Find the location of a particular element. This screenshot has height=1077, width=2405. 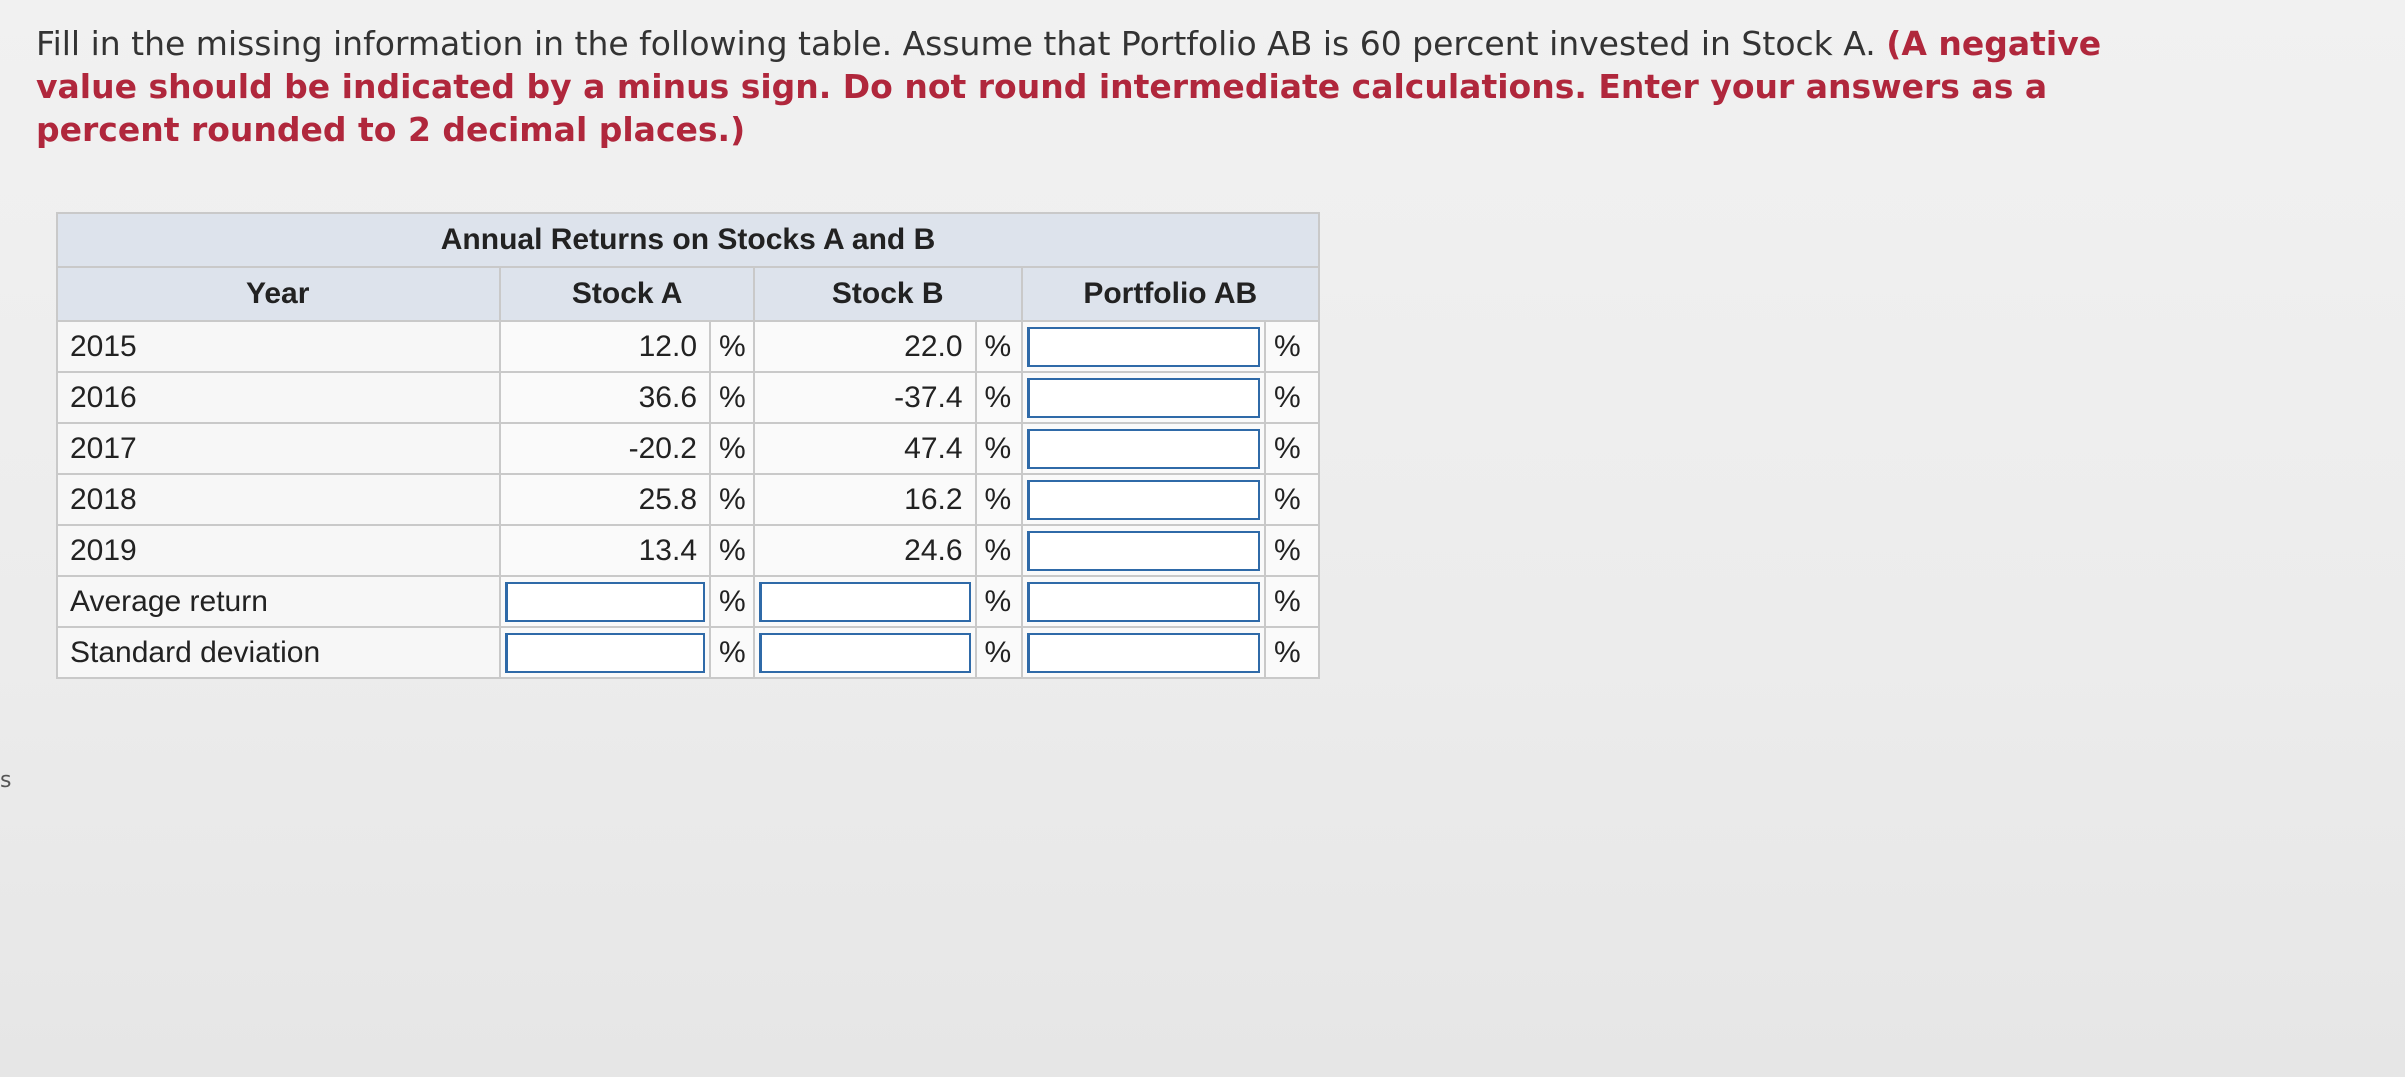

portfolio-2017-input is located at coordinates (1143, 448).